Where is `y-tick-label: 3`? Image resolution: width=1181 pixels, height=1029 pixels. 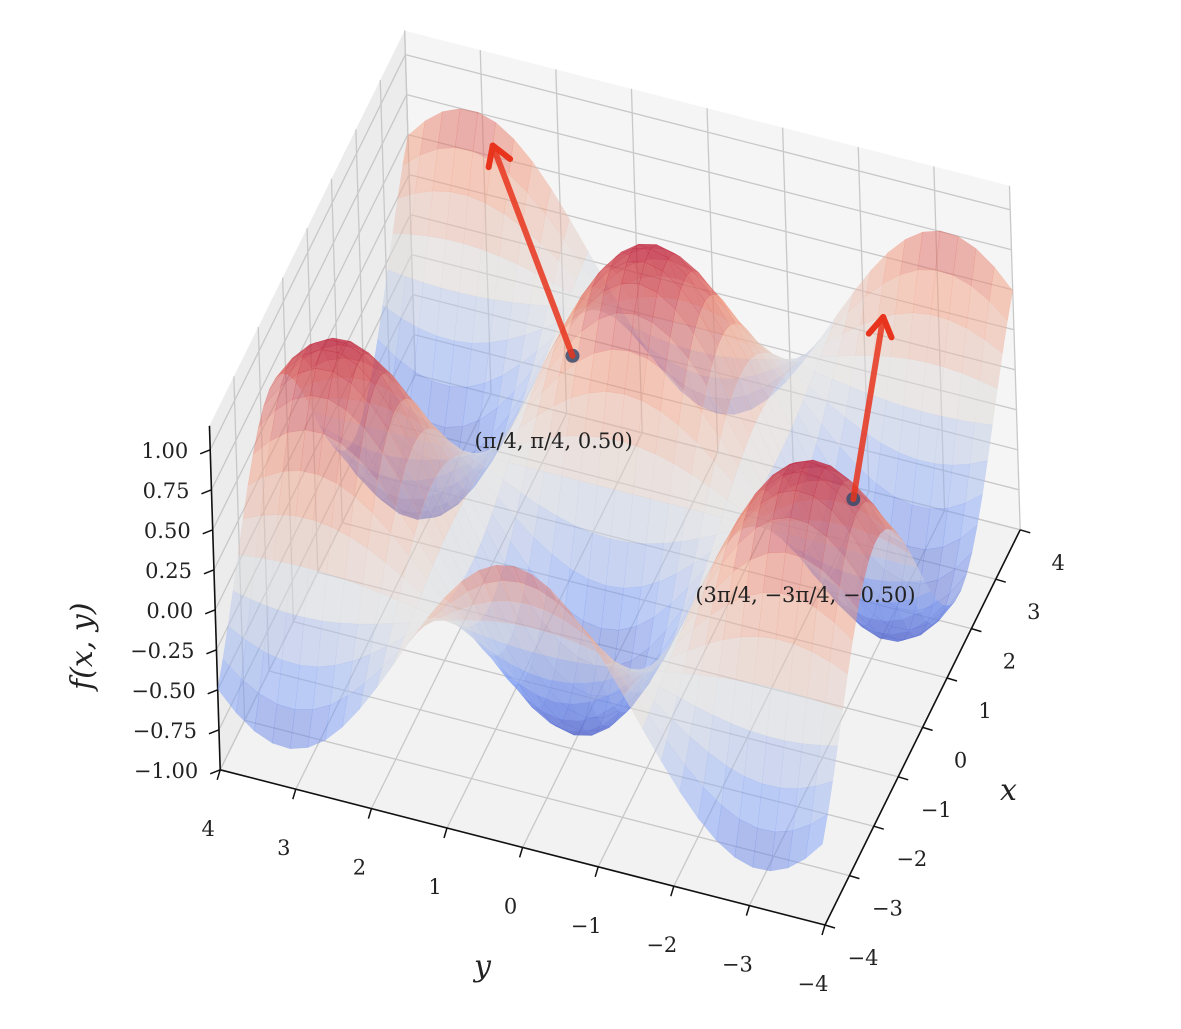 y-tick-label: 3 is located at coordinates (283, 848).